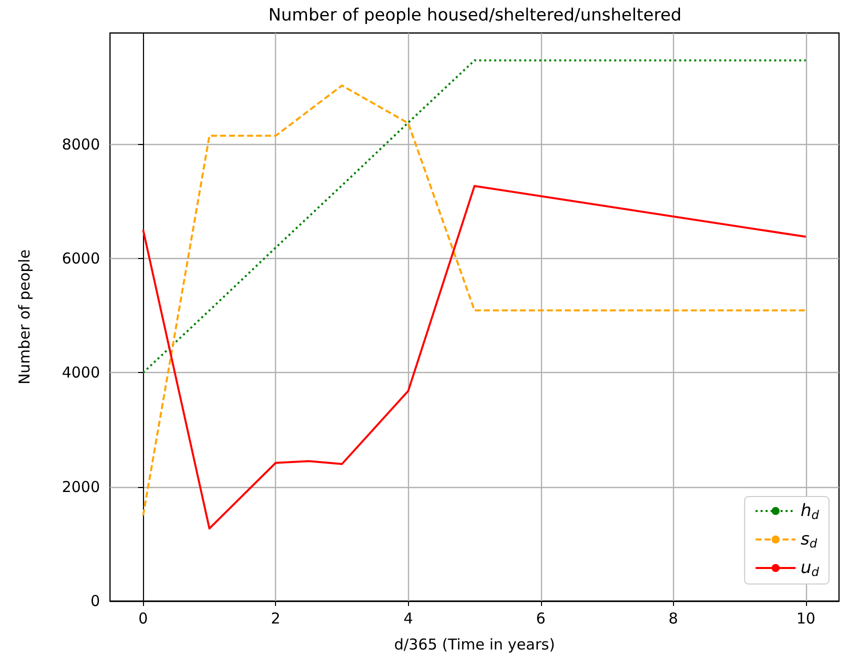  Describe the element at coordinates (275, 619) in the screenshot. I see `x-tick-label: 2` at that location.